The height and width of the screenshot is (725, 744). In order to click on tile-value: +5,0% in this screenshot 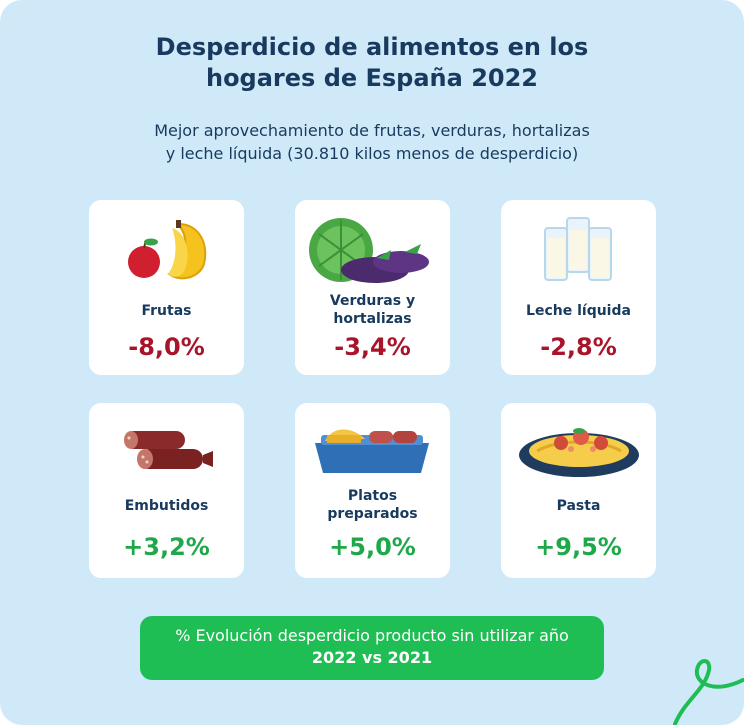, I will do `click(372, 547)`.